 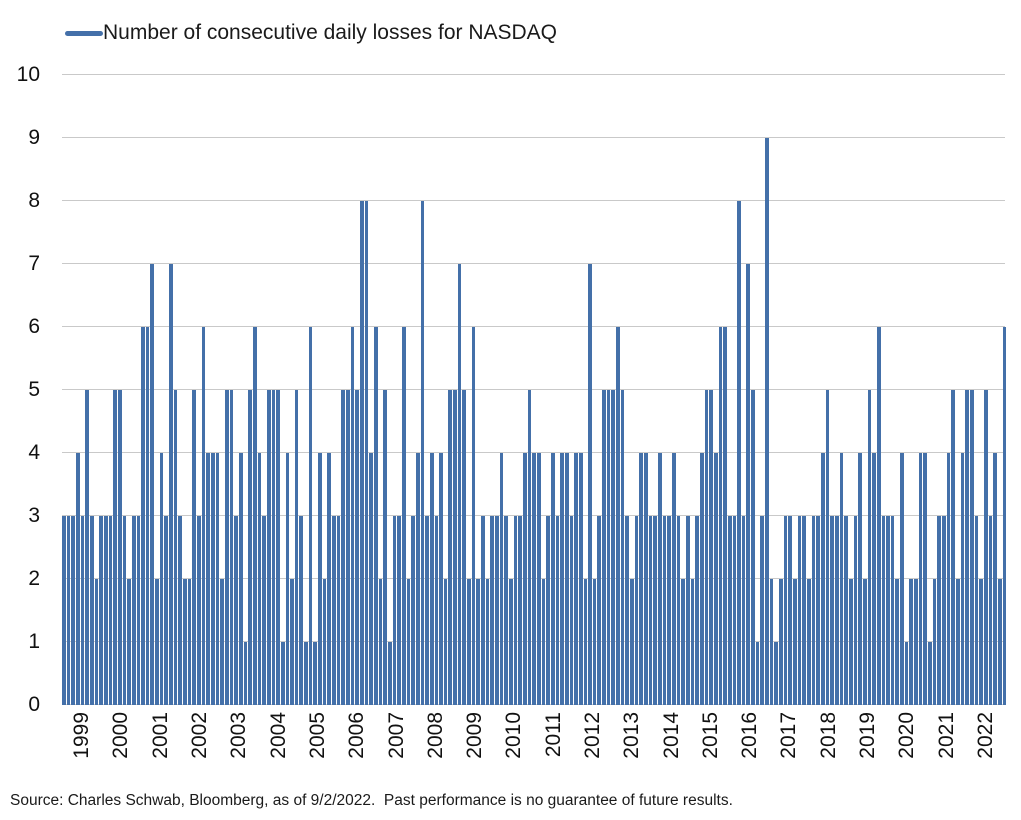 I want to click on x-tick-slot: 2019, so click(x=867, y=735).